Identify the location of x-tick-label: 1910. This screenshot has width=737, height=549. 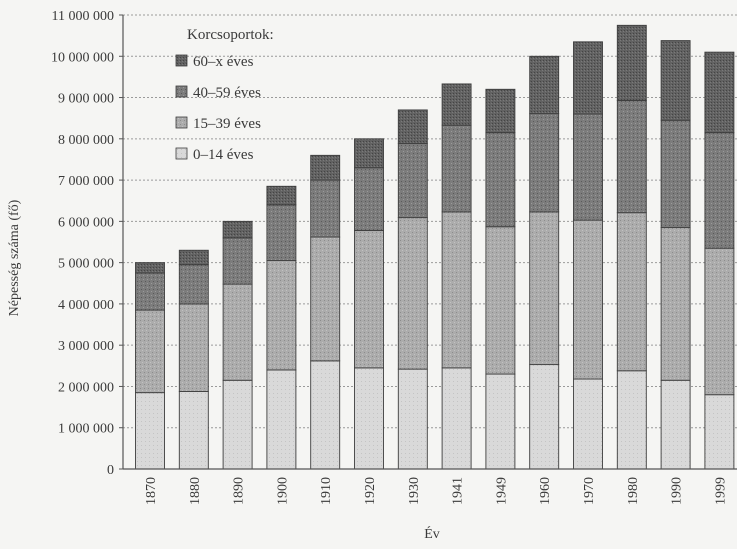
(326, 491).